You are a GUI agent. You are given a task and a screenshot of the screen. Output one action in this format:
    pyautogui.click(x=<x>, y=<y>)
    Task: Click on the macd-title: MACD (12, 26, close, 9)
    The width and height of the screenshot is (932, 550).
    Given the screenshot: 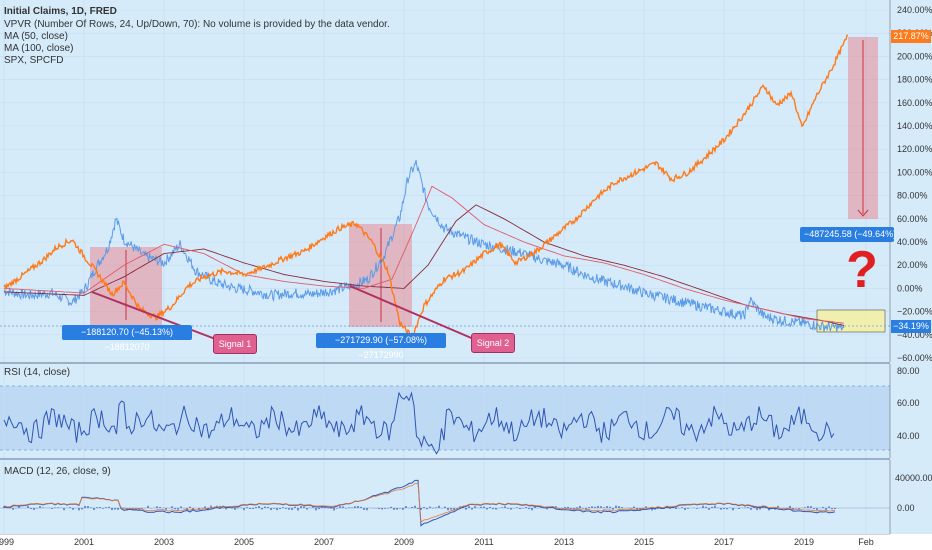 What is the action you would take?
    pyautogui.click(x=57, y=471)
    